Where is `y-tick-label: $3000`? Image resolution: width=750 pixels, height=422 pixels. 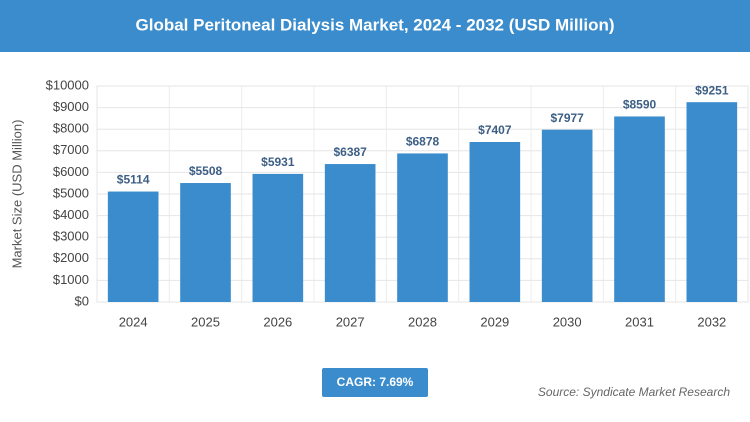 y-tick-label: $3000 is located at coordinates (71, 236).